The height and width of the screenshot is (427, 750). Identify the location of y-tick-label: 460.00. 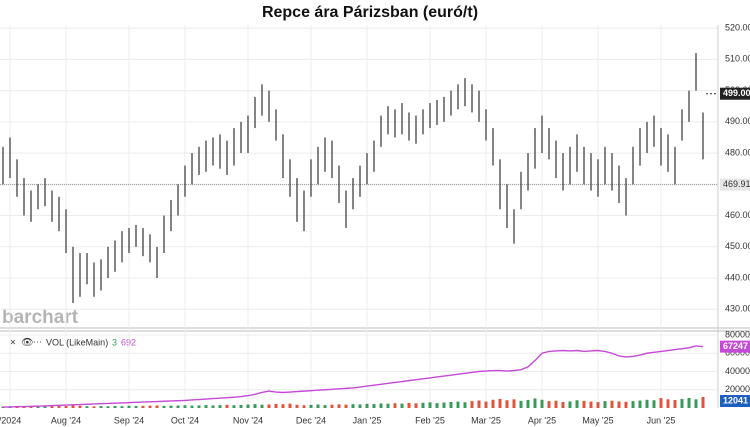
(737, 215).